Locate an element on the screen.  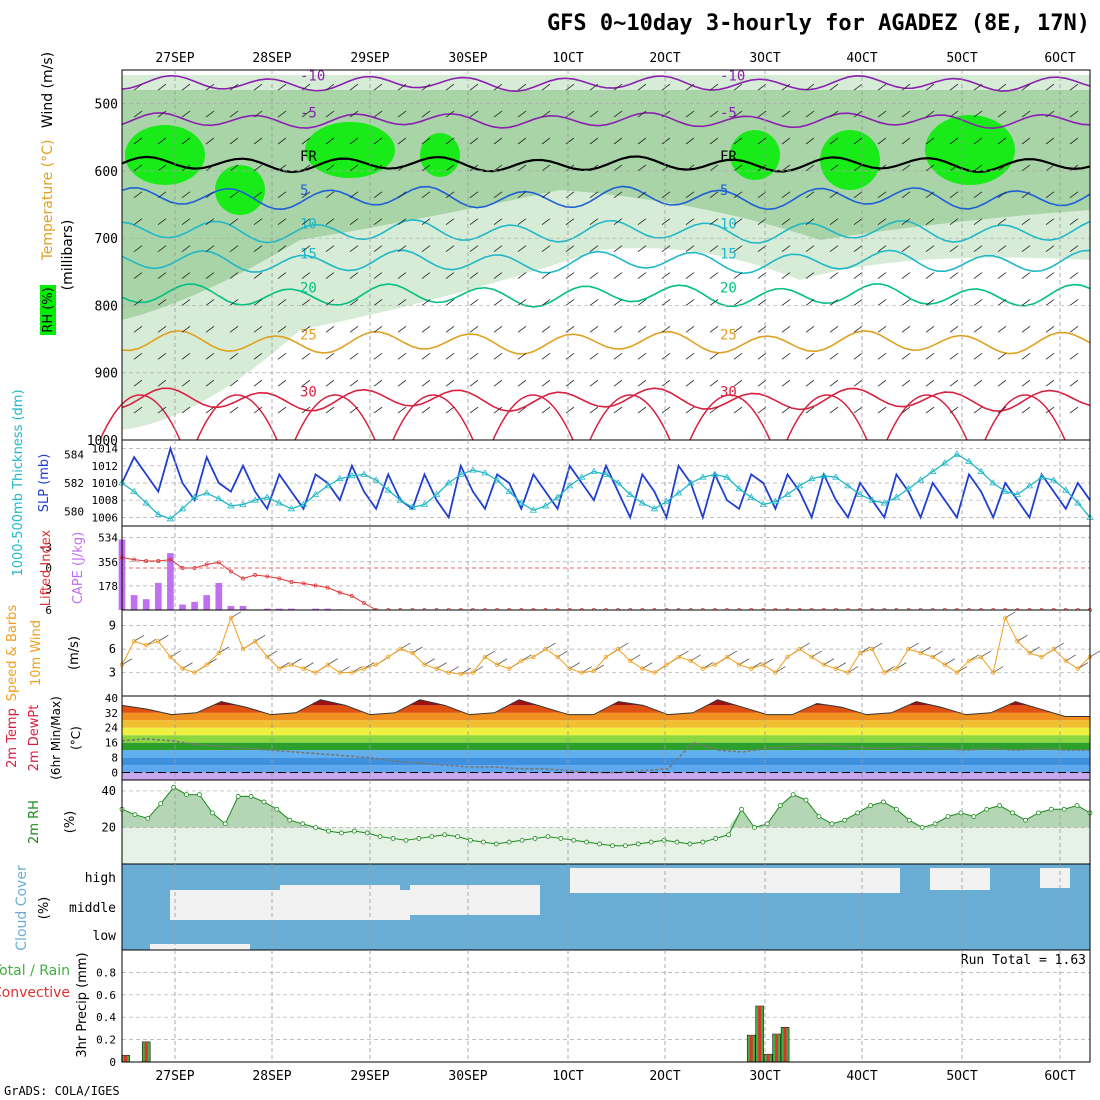
isotherm-label: -10 is located at coordinates (732, 76).